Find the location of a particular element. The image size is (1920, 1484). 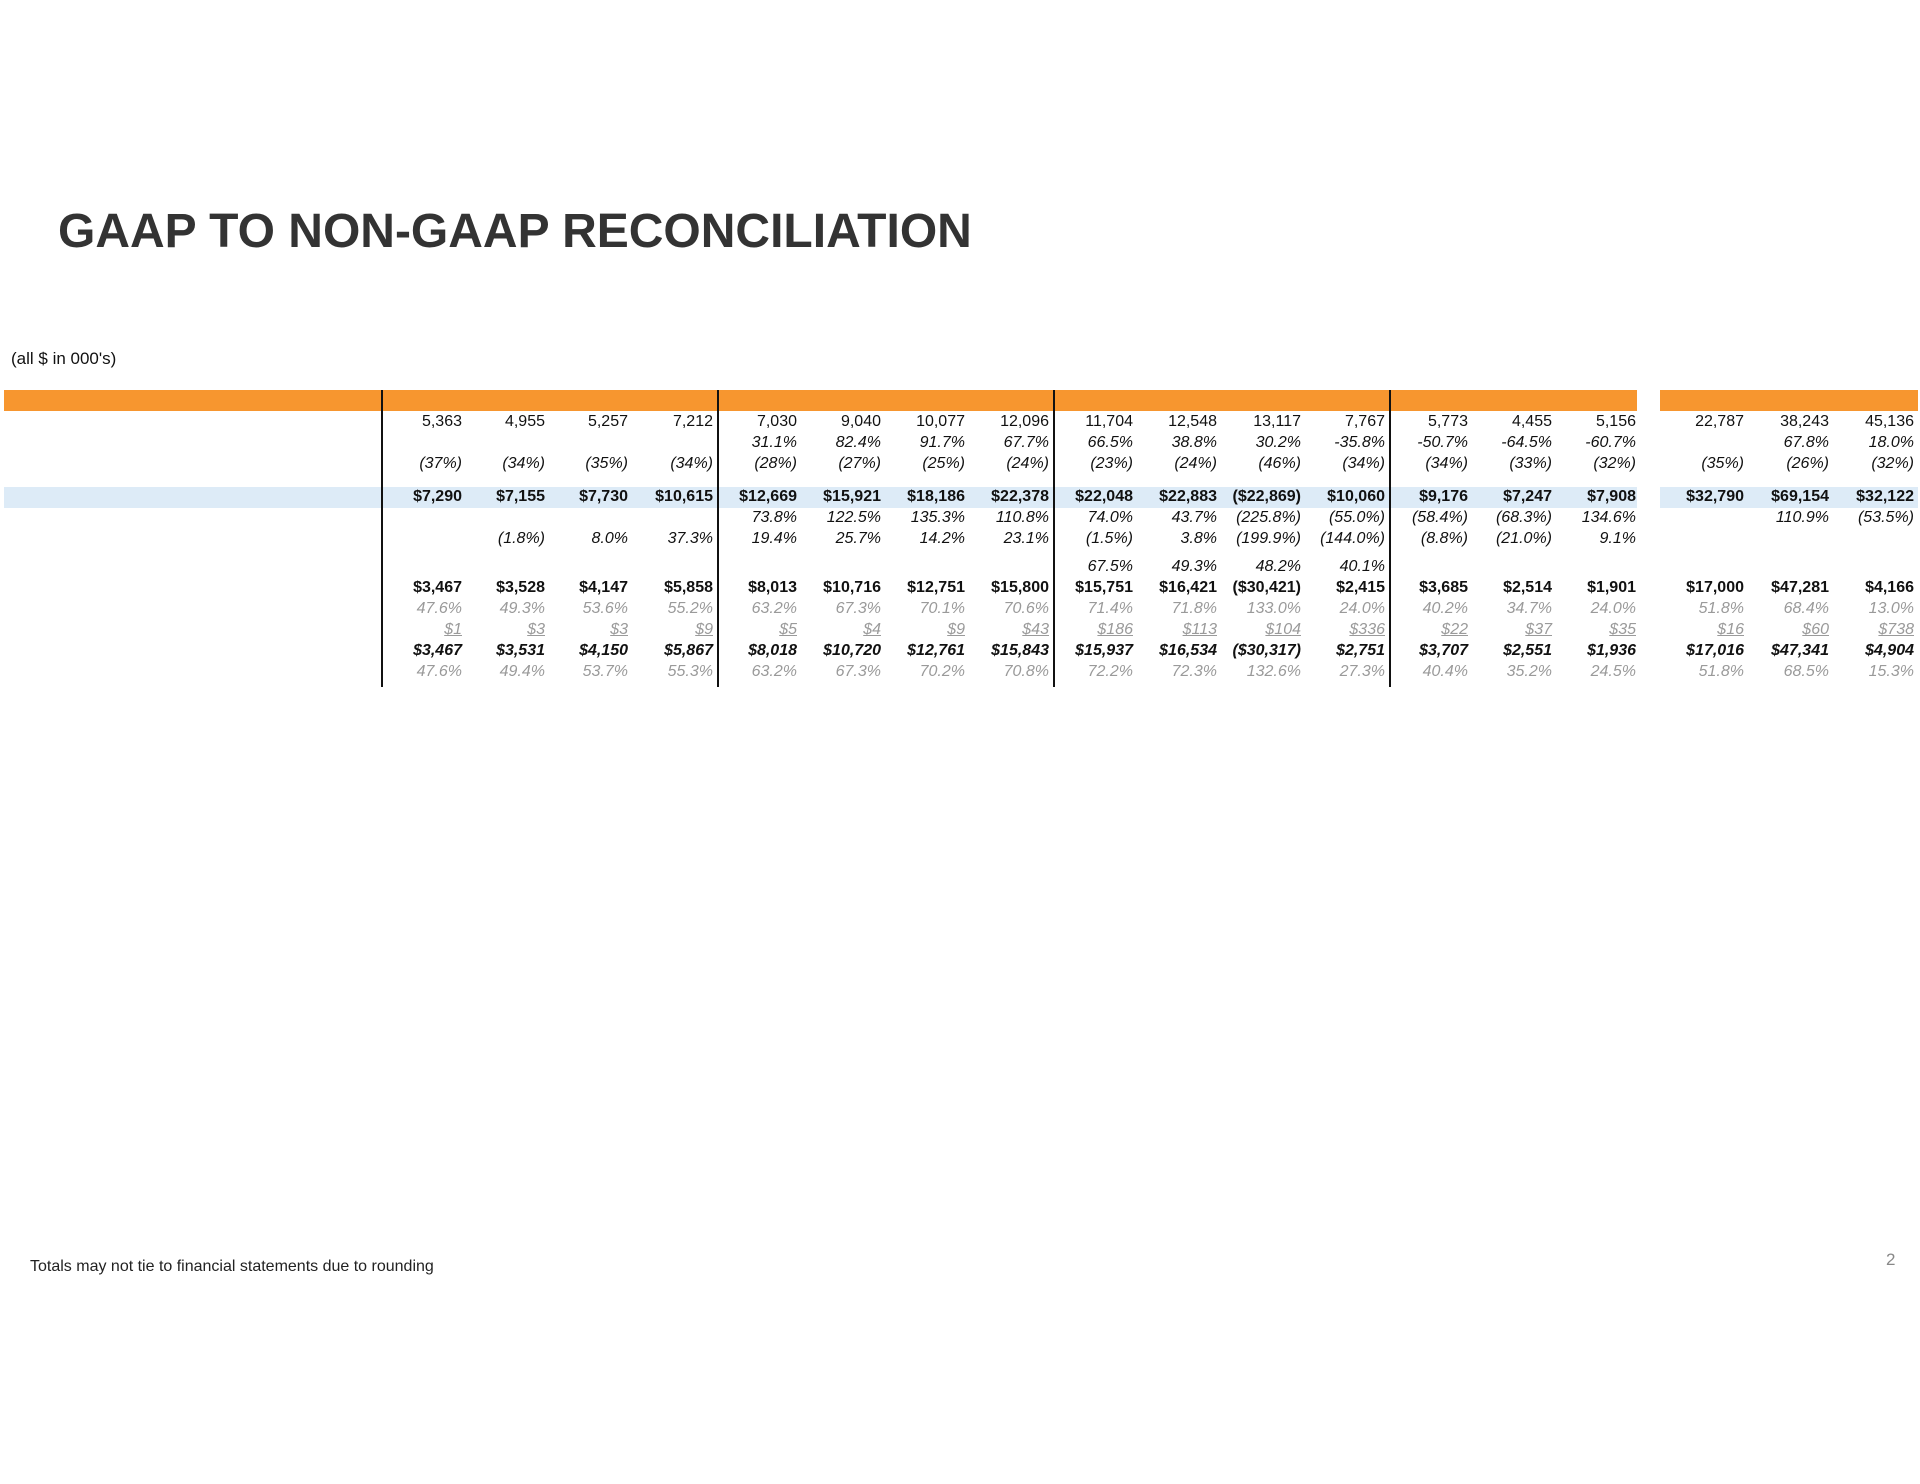

table-cell: 27.3% is located at coordinates (1362, 671).